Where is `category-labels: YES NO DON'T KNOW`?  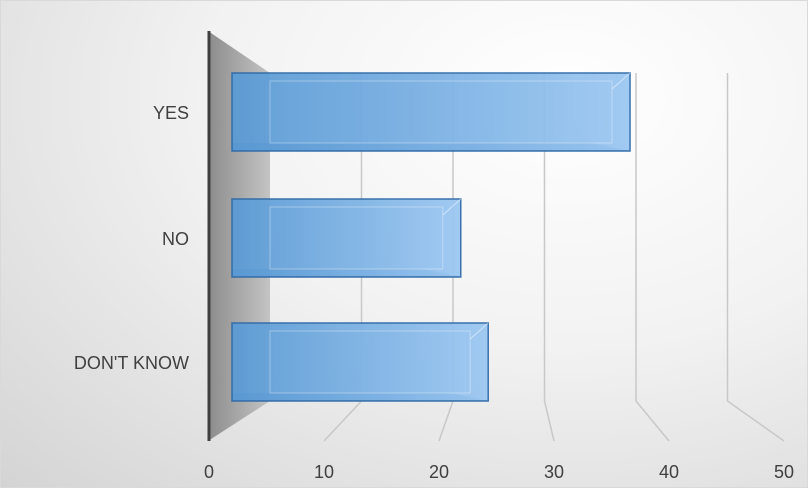 category-labels: YES NO DON'T KNOW is located at coordinates (131, 238).